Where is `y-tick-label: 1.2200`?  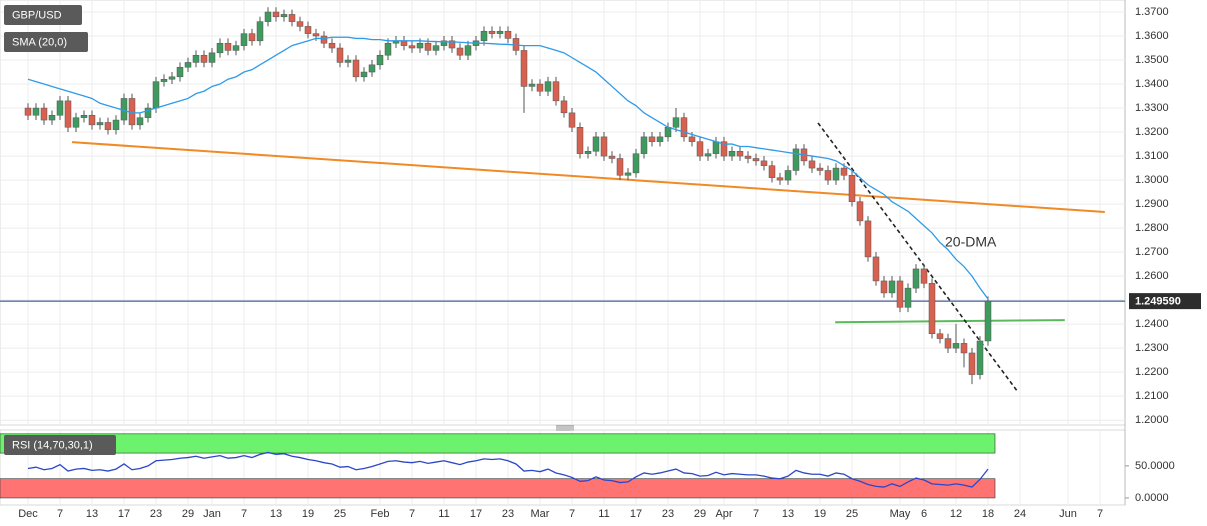
y-tick-label: 1.2200 is located at coordinates (1152, 372).